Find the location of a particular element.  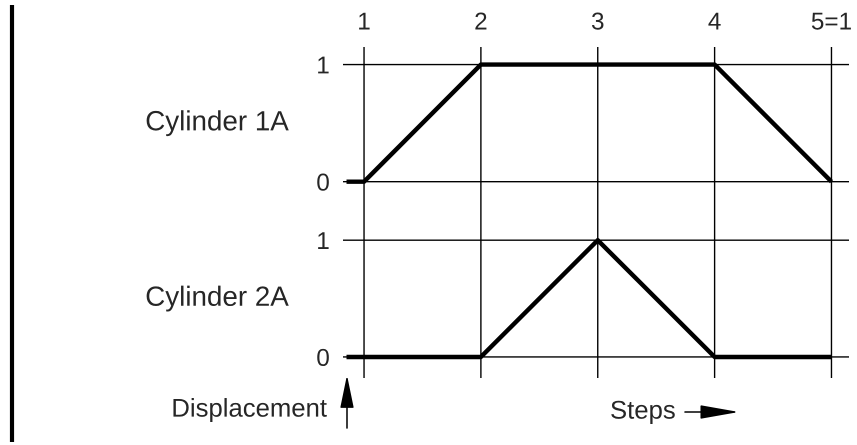

x-axis-title: Steps is located at coordinates (643, 412).